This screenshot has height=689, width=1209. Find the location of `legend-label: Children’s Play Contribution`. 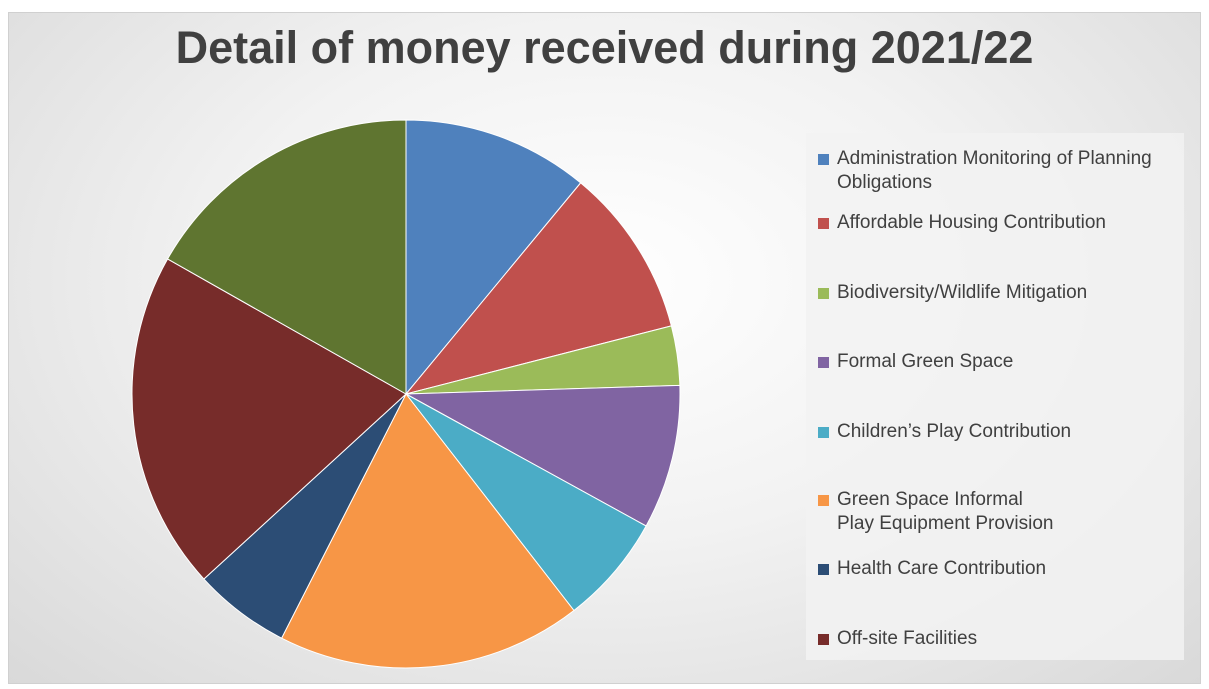

legend-label: Children’s Play Contribution is located at coordinates (954, 431).